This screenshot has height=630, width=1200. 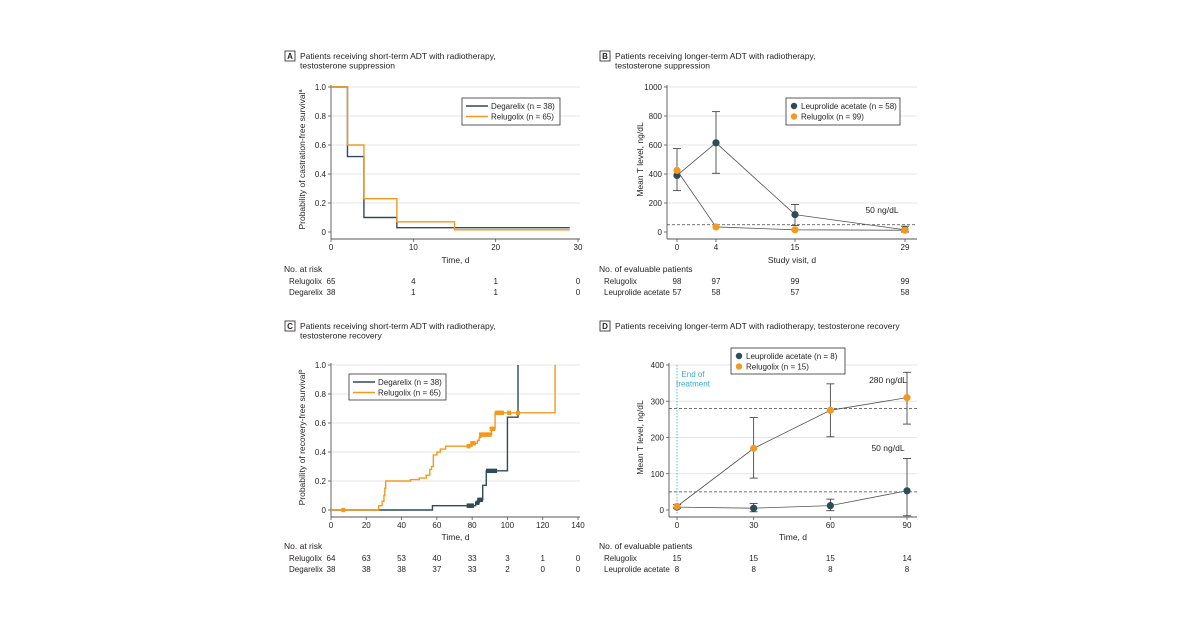 I want to click on risk-value: 8, so click(x=753, y=569).